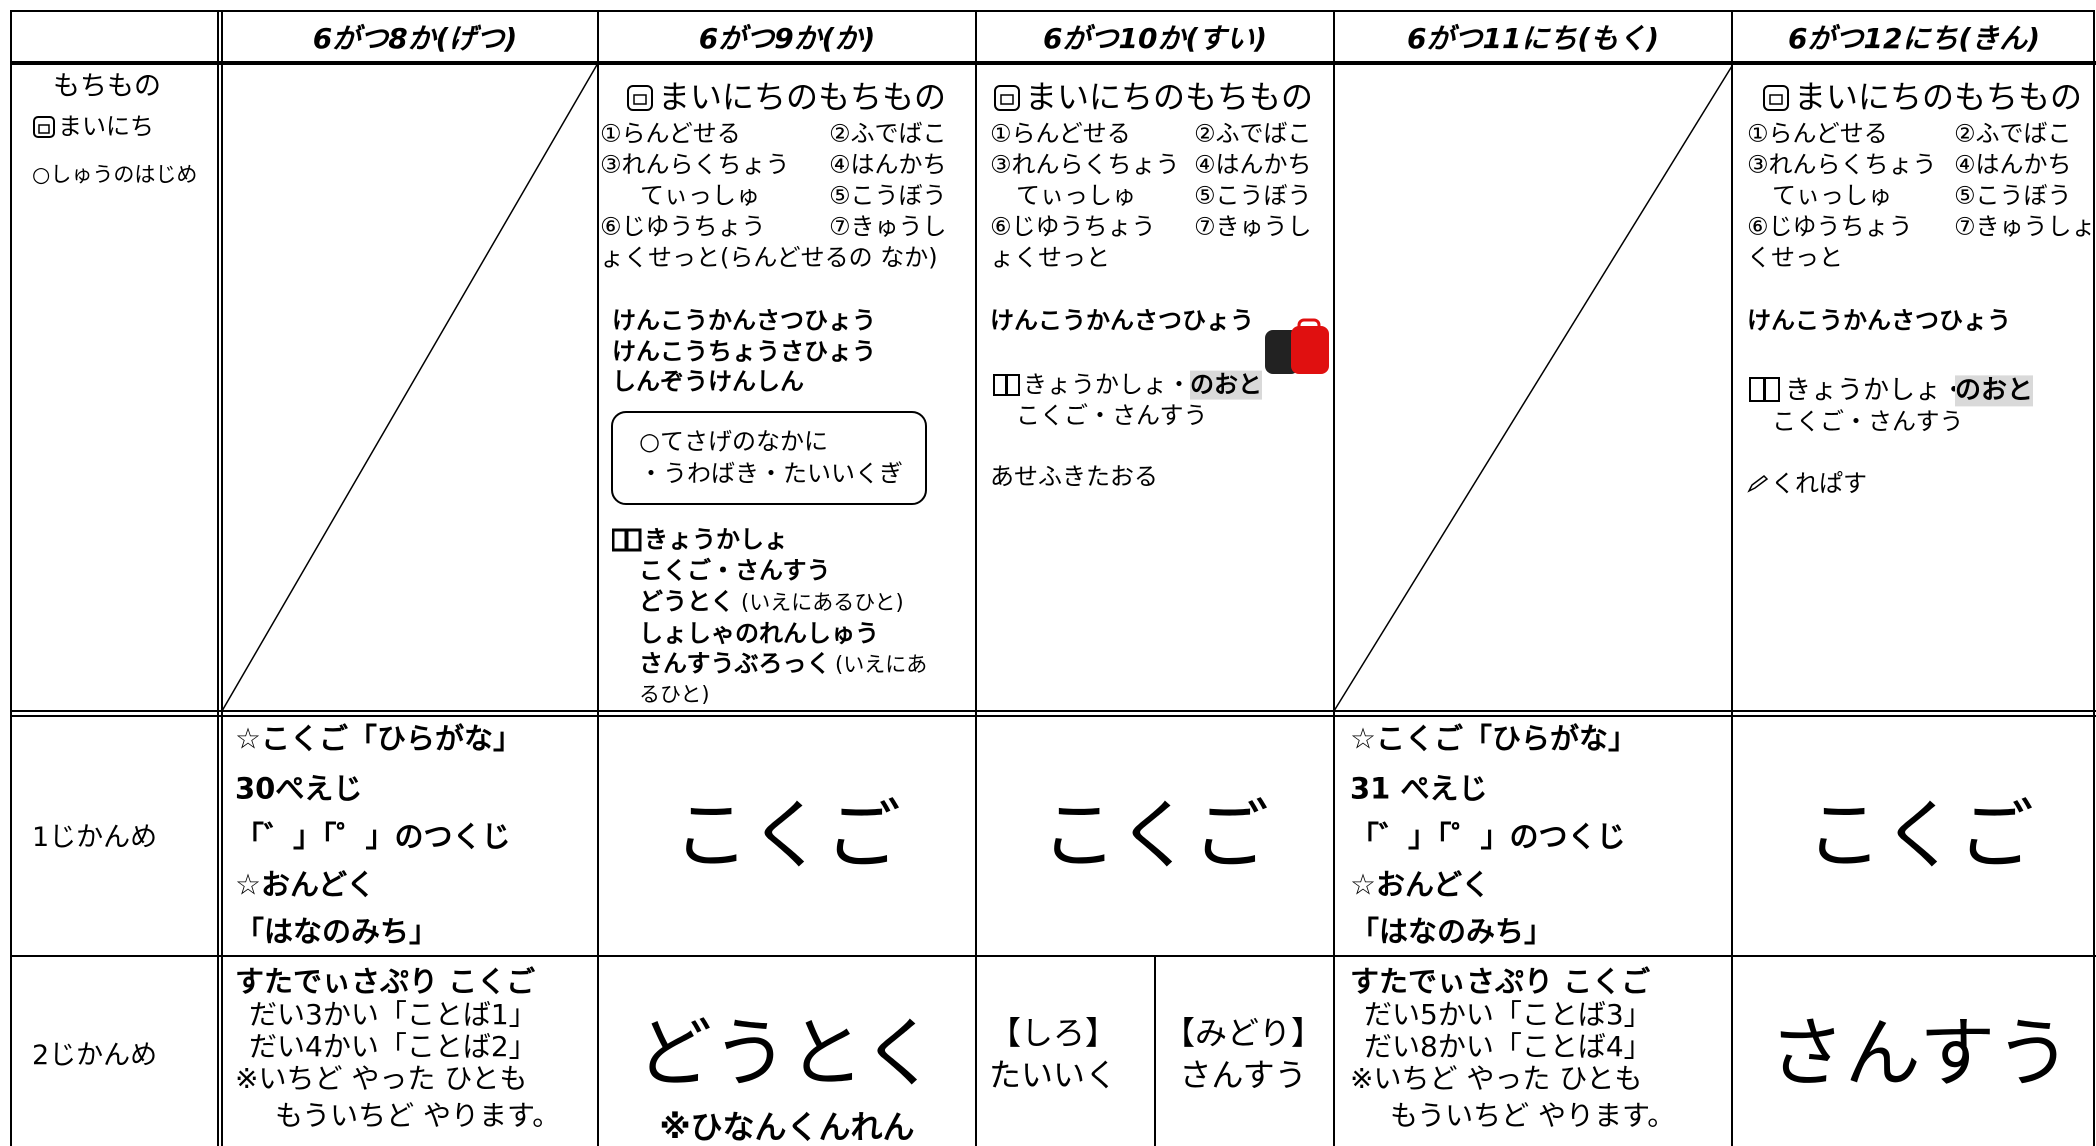  What do you see at coordinates (1243, 1074) in the screenshot?
I see `group-subject: さんすう` at bounding box center [1243, 1074].